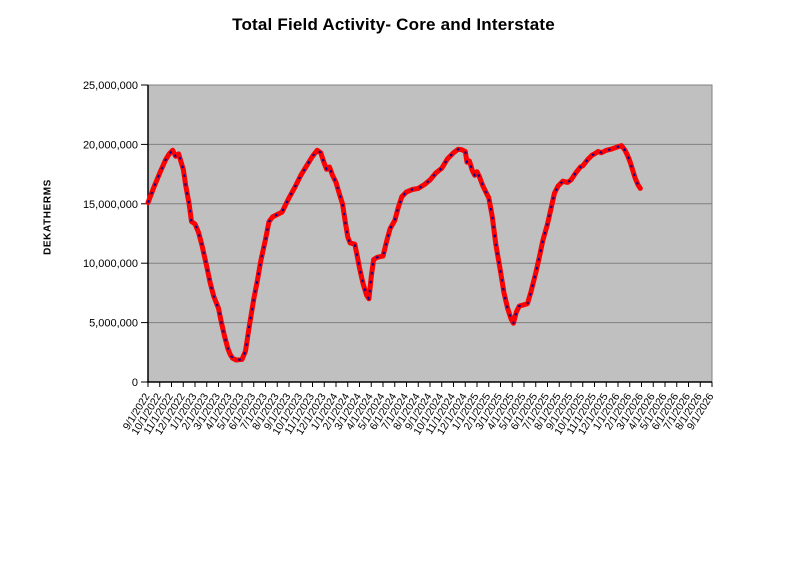 Image resolution: width=787 pixels, height=579 pixels. What do you see at coordinates (135, 383) in the screenshot?
I see `y-axis-tick-label: 0` at bounding box center [135, 383].